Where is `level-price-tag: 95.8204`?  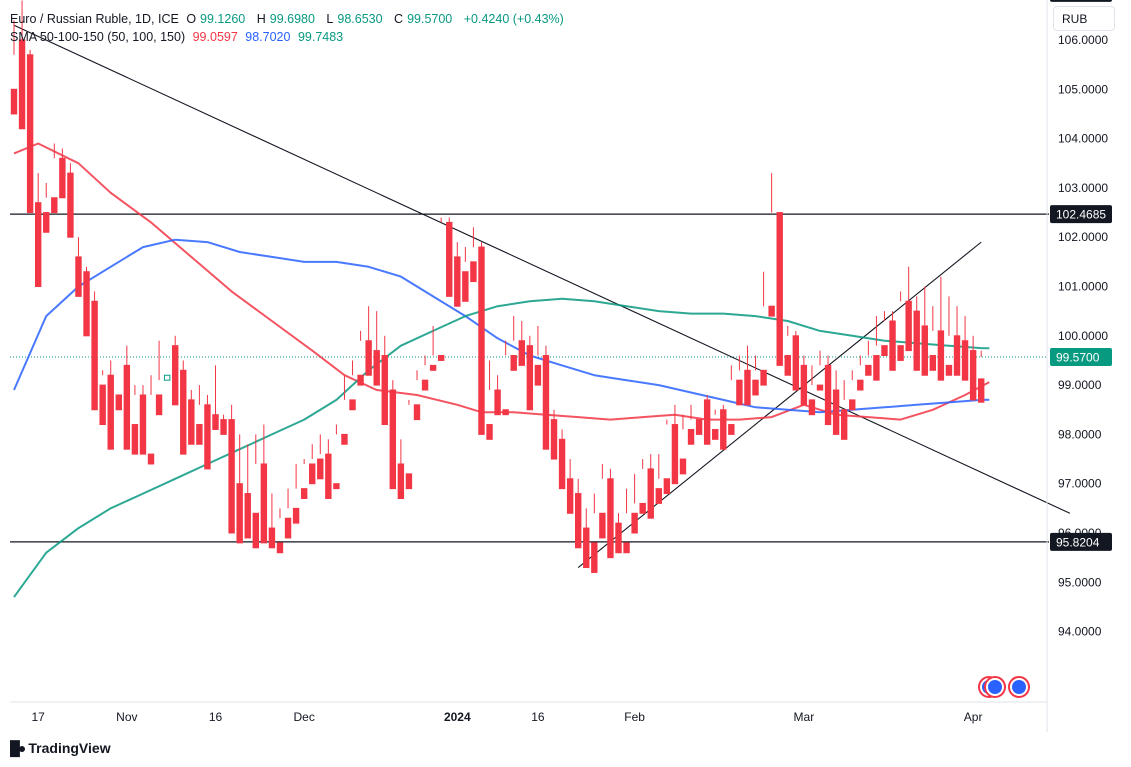
level-price-tag: 95.8204 is located at coordinates (1081, 541).